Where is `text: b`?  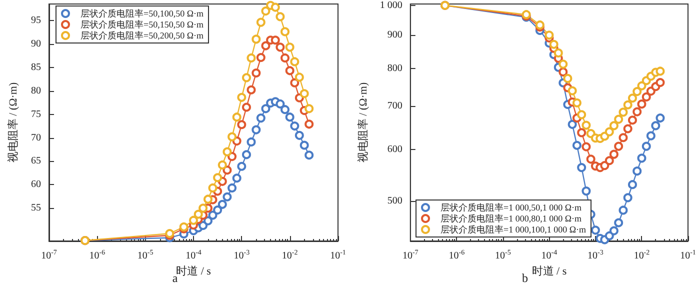
text: b is located at coordinates (525, 278).